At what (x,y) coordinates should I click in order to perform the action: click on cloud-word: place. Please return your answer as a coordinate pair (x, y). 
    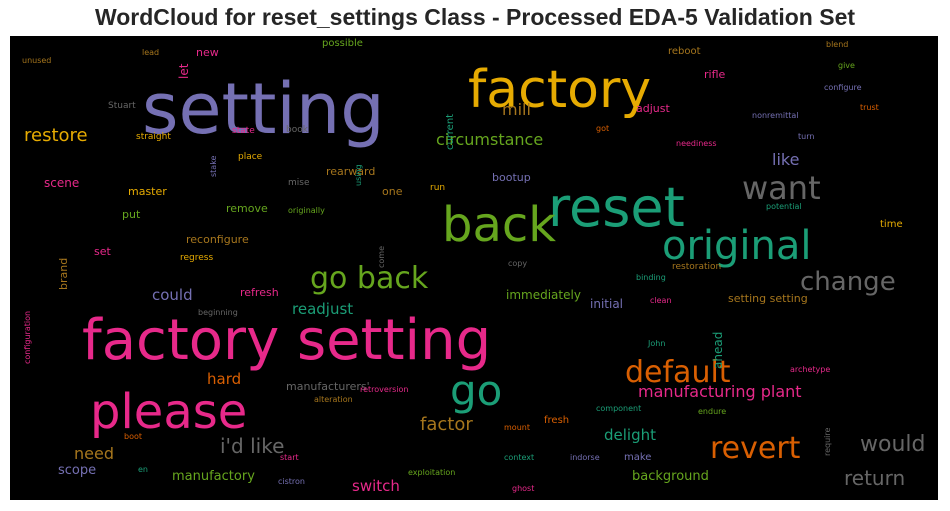
    Looking at the image, I should click on (250, 157).